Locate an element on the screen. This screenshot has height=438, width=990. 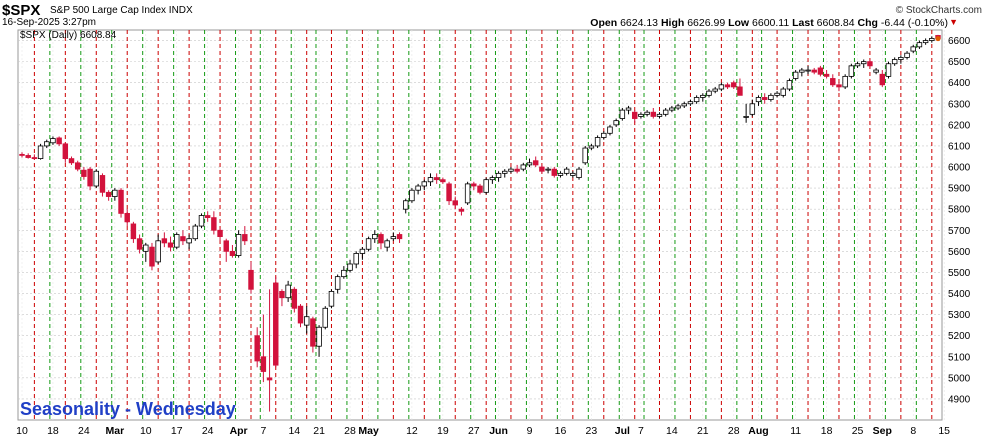
x-tick-label: 11 is located at coordinates (795, 431).